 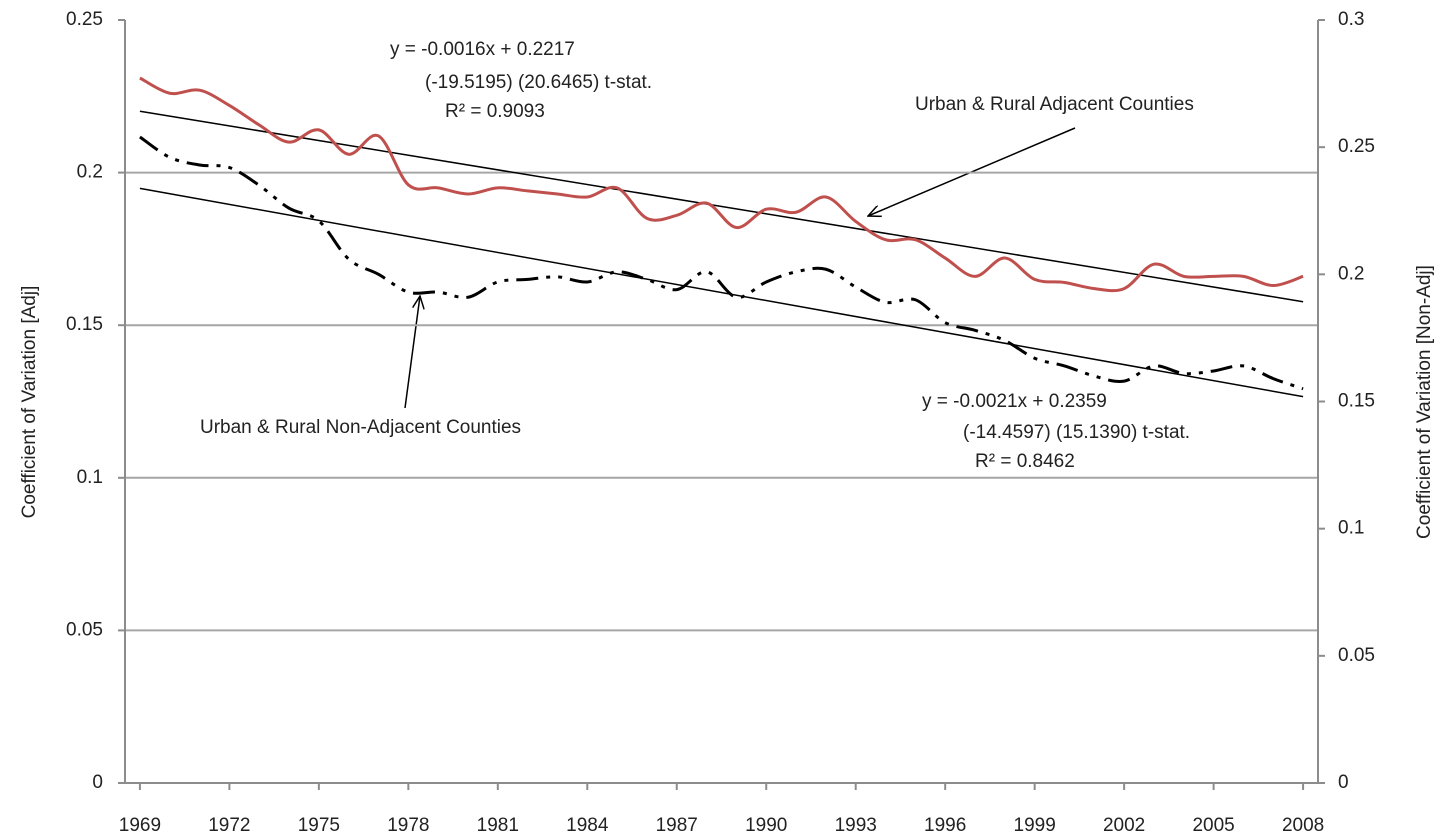 What do you see at coordinates (360, 427) in the screenshot?
I see `series-label: Urban & Rural Non-Adjacent Counties` at bounding box center [360, 427].